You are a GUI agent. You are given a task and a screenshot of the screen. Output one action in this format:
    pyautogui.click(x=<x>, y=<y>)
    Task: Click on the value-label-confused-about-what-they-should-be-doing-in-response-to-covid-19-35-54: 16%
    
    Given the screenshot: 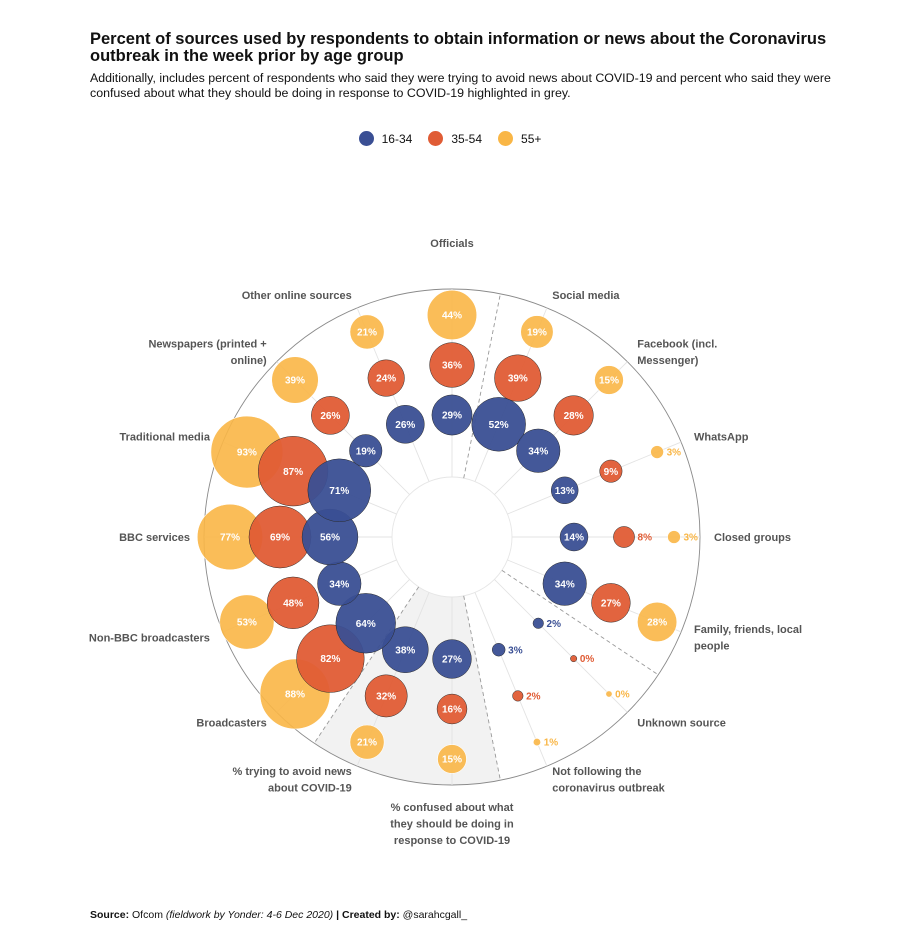 What is the action you would take?
    pyautogui.click(x=452, y=710)
    